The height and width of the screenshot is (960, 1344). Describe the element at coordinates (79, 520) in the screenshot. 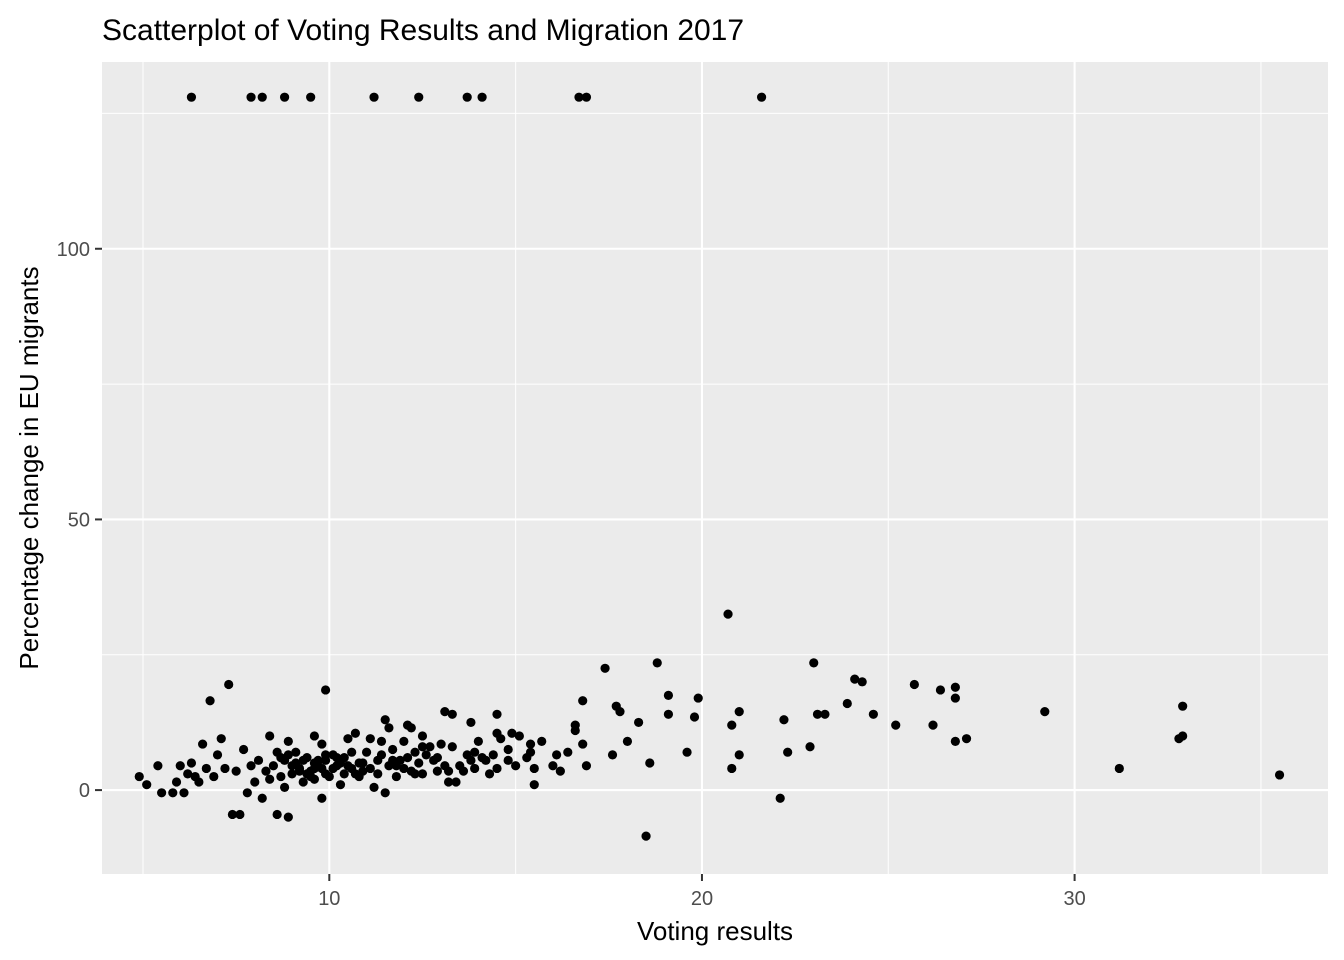

I see `y-tick-label: 50` at that location.